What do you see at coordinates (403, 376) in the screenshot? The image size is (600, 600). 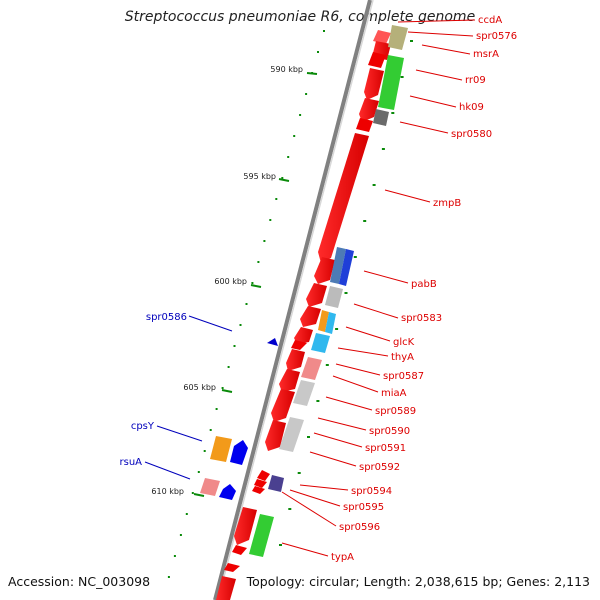 I see `feature-label-spr0587: spr0587` at bounding box center [403, 376].